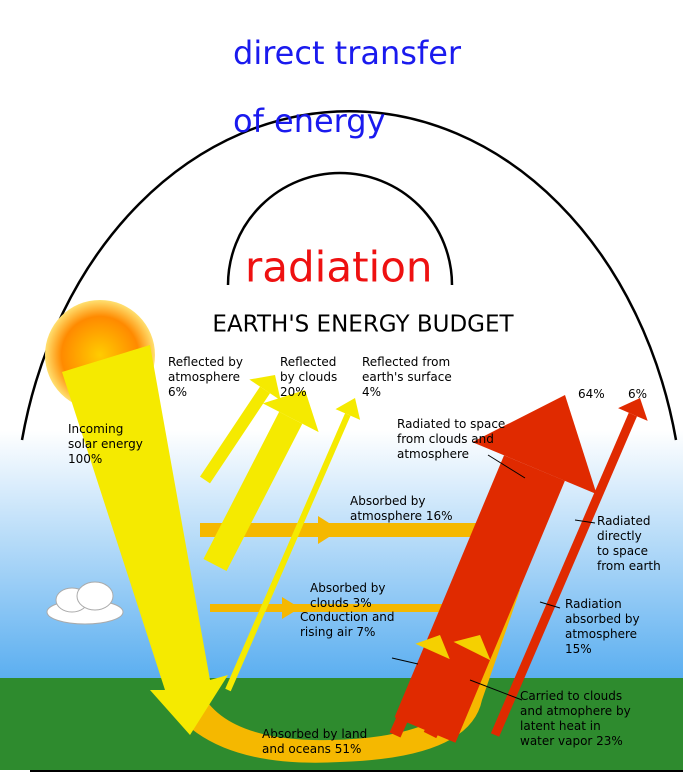 The width and height of the screenshot is (683, 779). Describe the element at coordinates (591, 394) in the screenshot. I see `label-line: 64%` at that location.